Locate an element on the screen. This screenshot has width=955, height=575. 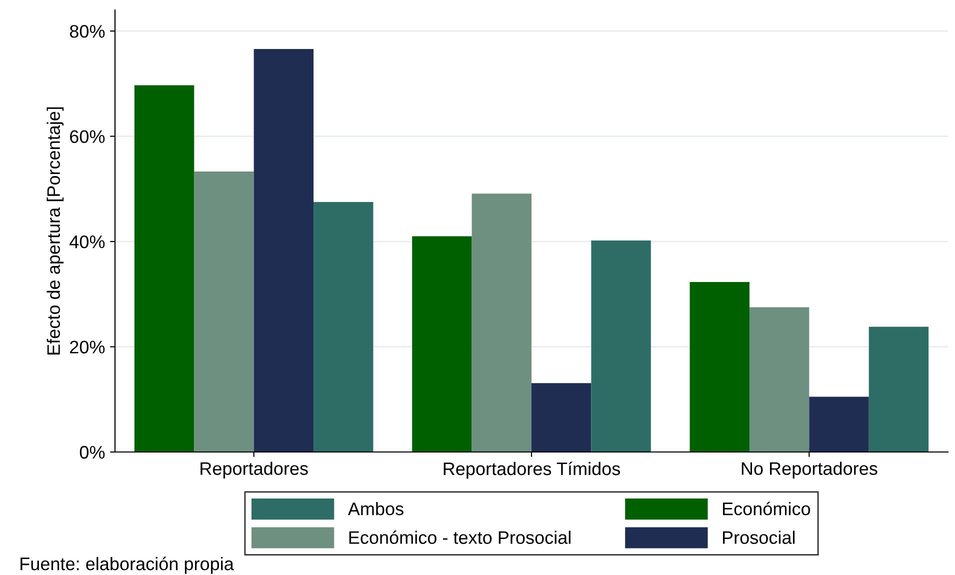
source-note: Fuente: elaboración propia is located at coordinates (127, 565).